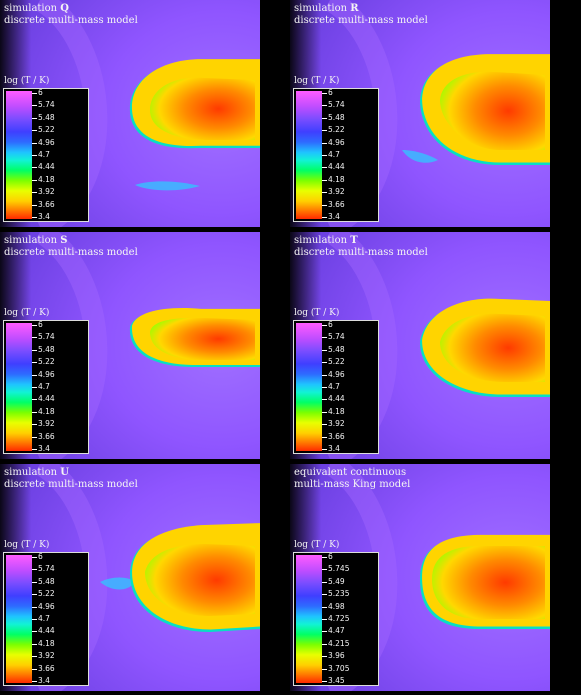  What do you see at coordinates (336, 606) in the screenshot?
I see `colorbar-tick-label: 4.98` at bounding box center [336, 606].